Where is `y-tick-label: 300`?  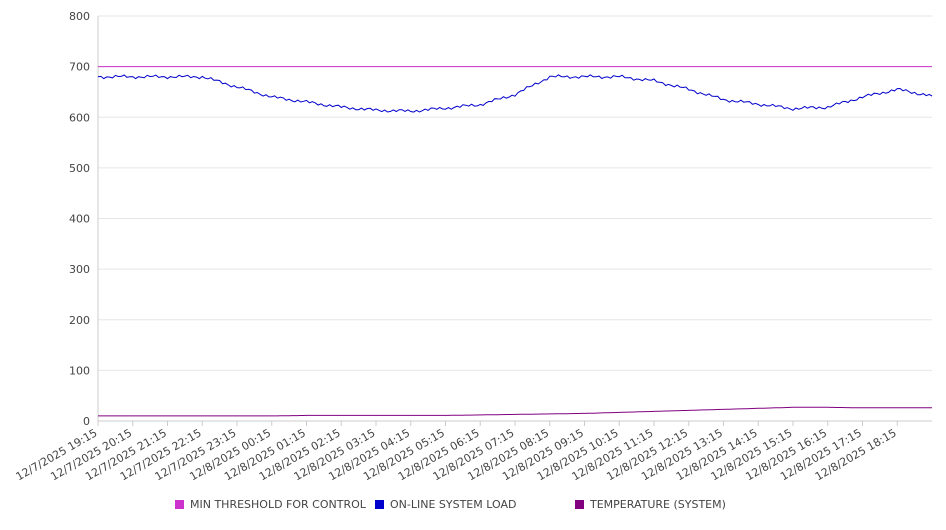 y-tick-label: 300 is located at coordinates (79, 269).